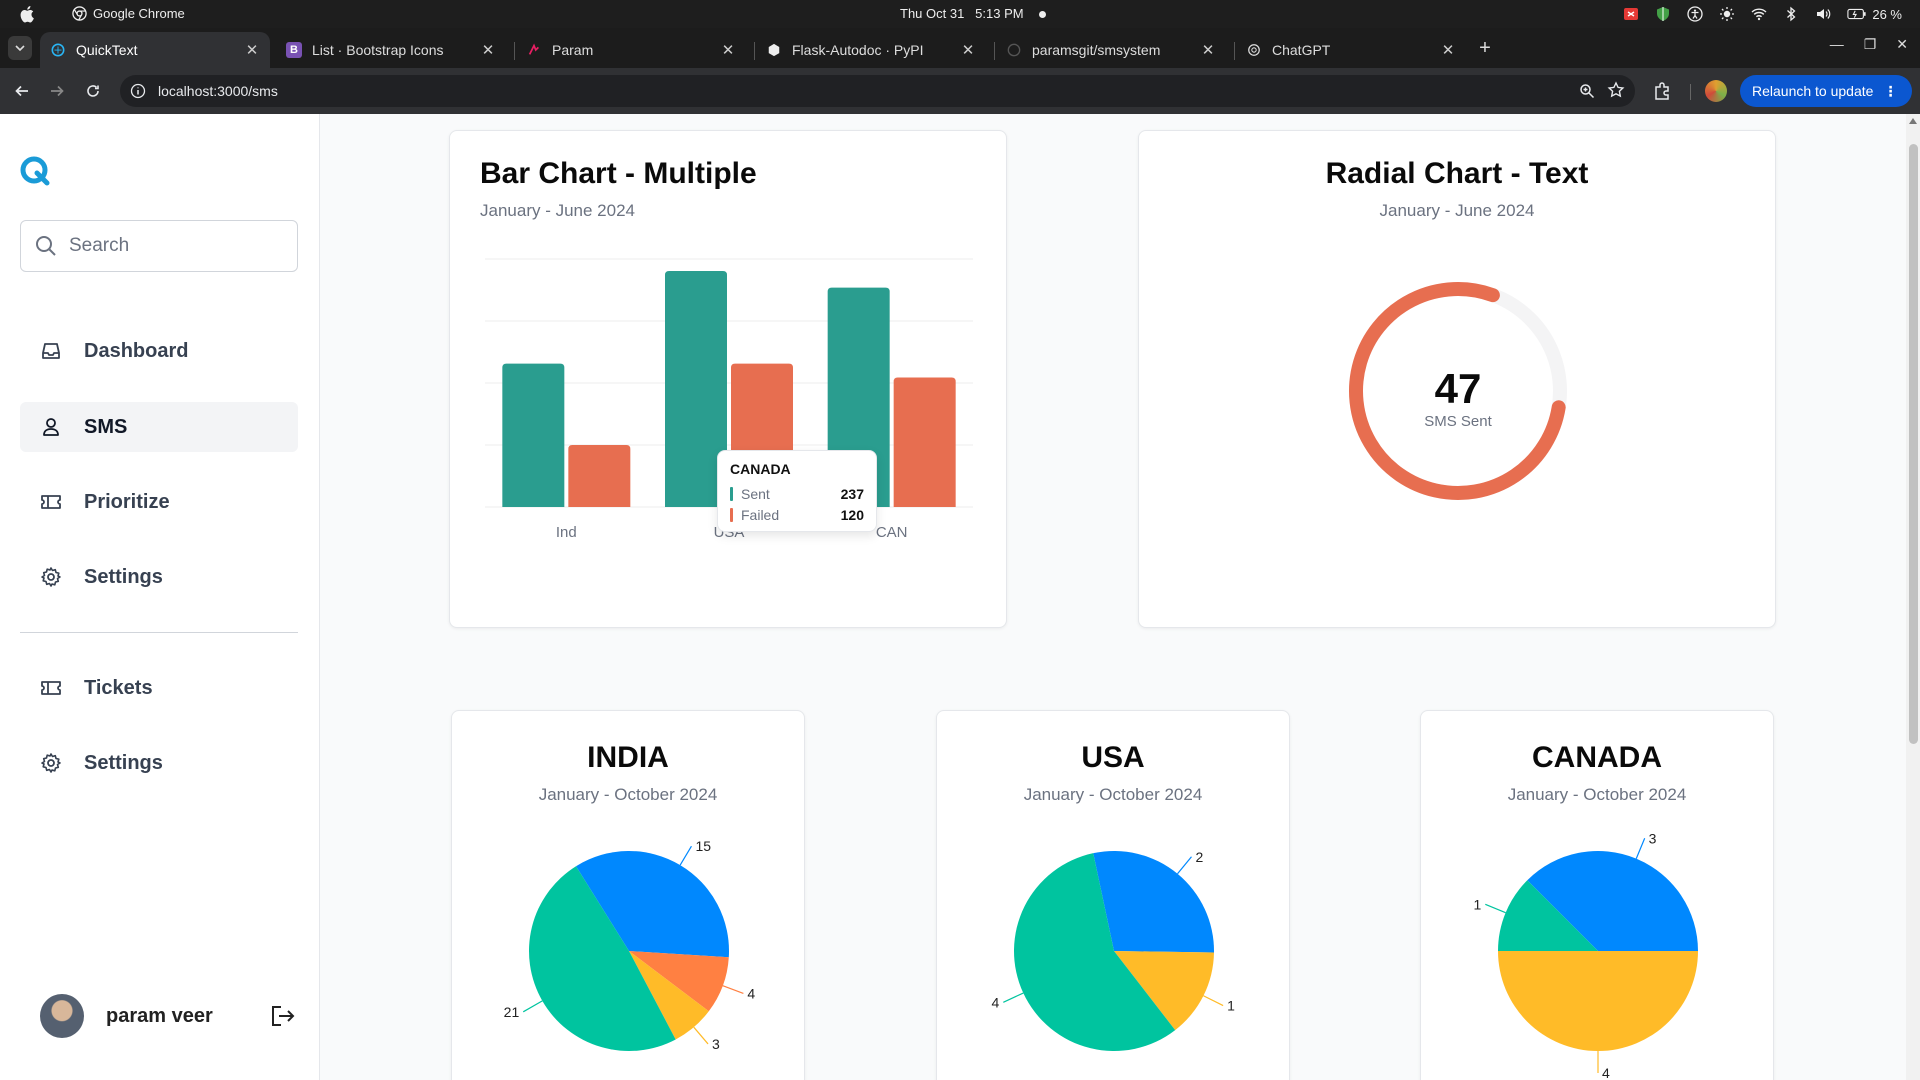 Image resolution: width=1920 pixels, height=1080 pixels. What do you see at coordinates (51, 502) in the screenshot?
I see `ticket-icon` at bounding box center [51, 502].